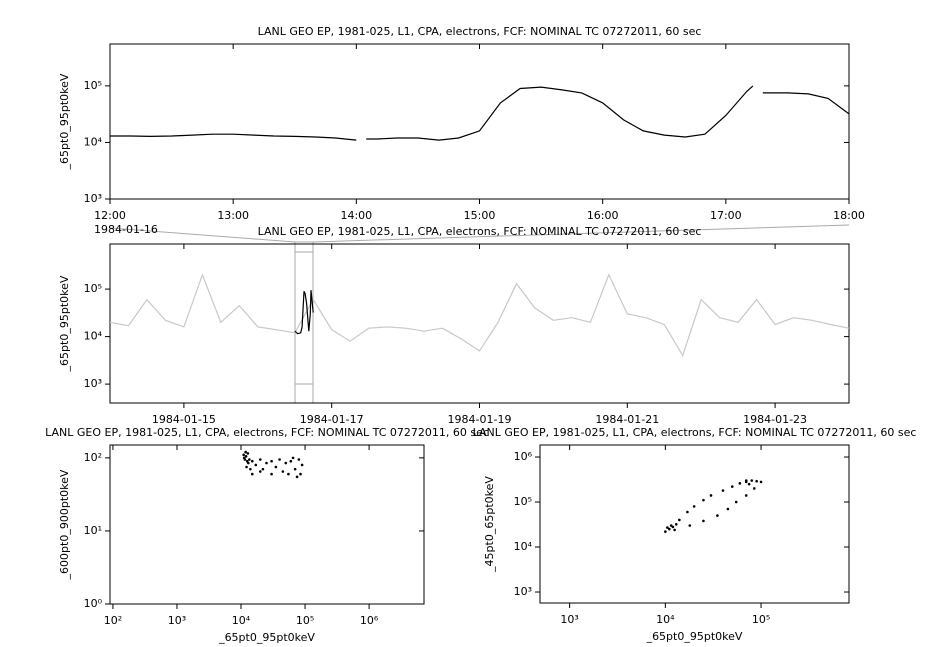 The width and height of the screenshot is (926, 647). What do you see at coordinates (233, 215) in the screenshot?
I see `x-tick-label: 13:00` at bounding box center [233, 215].